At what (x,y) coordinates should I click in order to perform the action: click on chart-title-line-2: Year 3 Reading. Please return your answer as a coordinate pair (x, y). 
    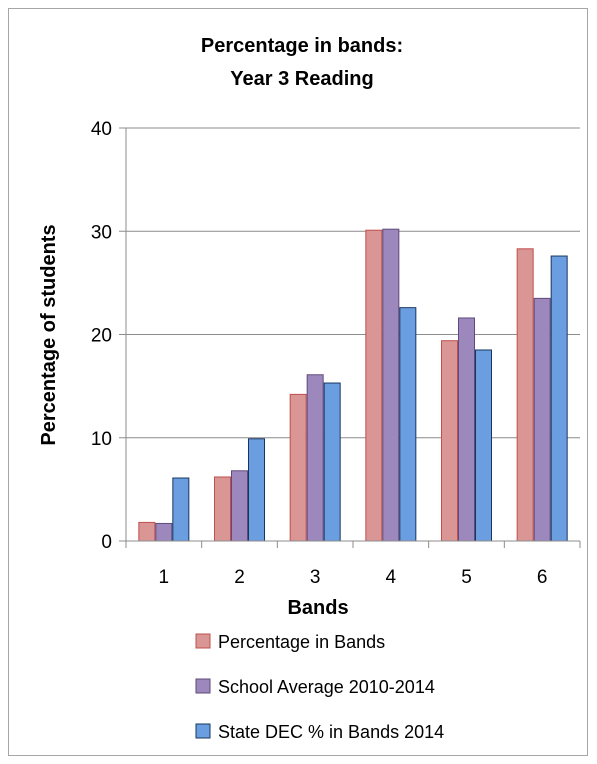
    Looking at the image, I should click on (301, 79).